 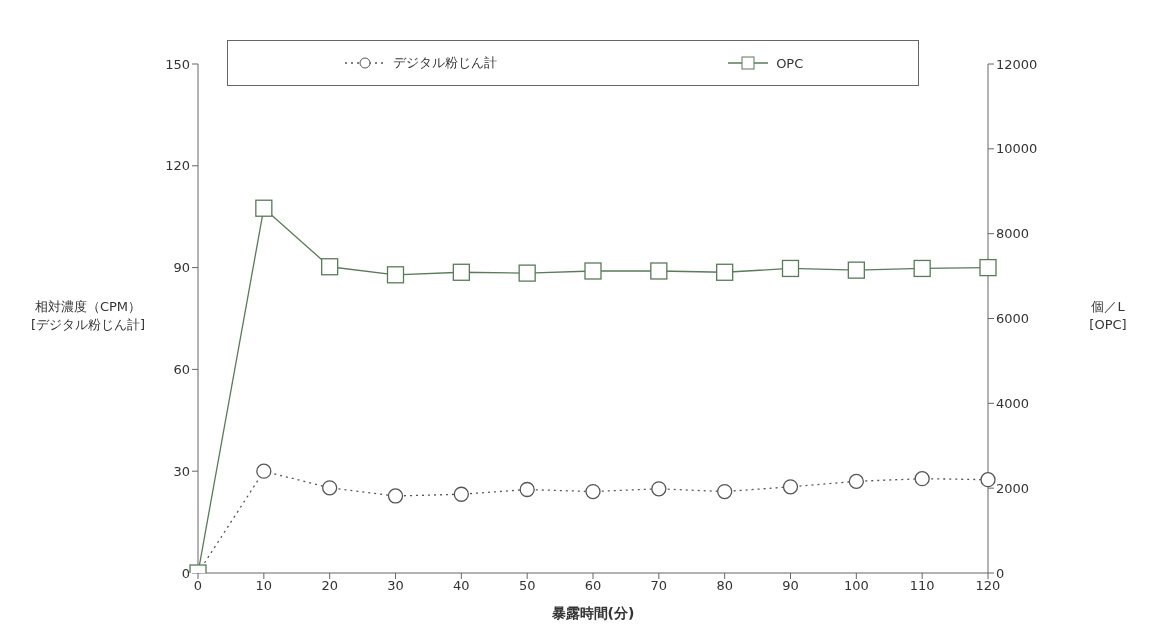 What do you see at coordinates (1108, 315) in the screenshot?
I see `y2-axis-title: 個／L [OPC]` at bounding box center [1108, 315].